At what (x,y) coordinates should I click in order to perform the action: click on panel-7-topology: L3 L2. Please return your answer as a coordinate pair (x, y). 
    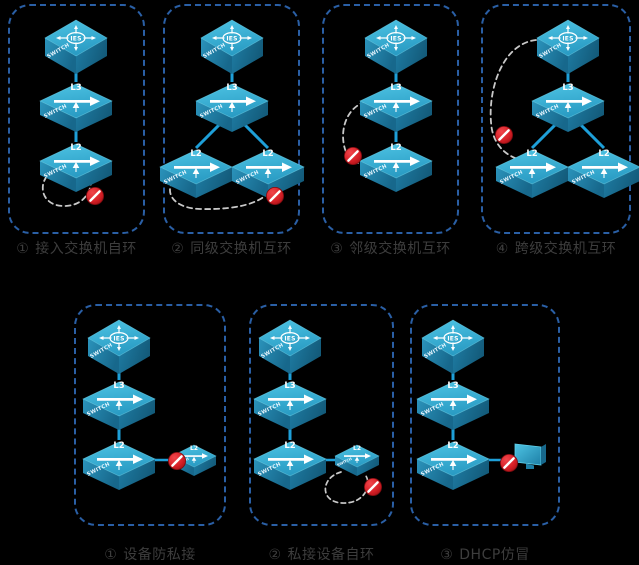
    Looking at the image, I should click on (481, 405).